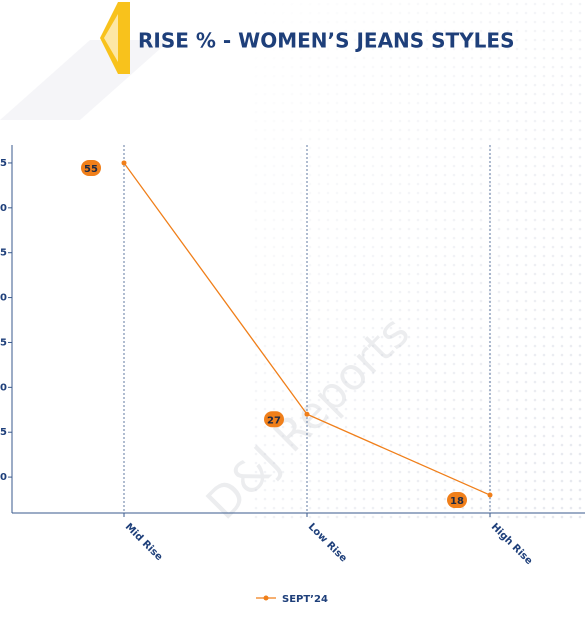 The image size is (585, 629). I want to click on y-tick-label: 50, so click(3, 208).